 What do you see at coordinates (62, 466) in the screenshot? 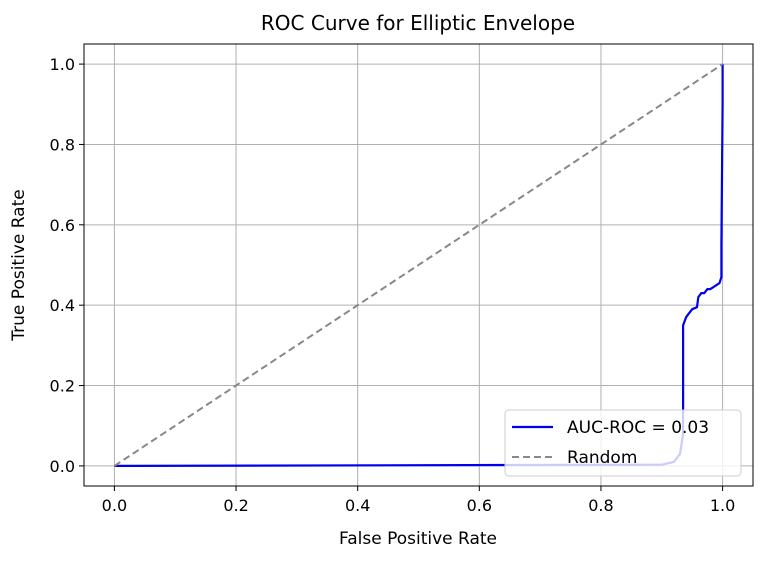
I see `y-tick-label: 0.0` at bounding box center [62, 466].